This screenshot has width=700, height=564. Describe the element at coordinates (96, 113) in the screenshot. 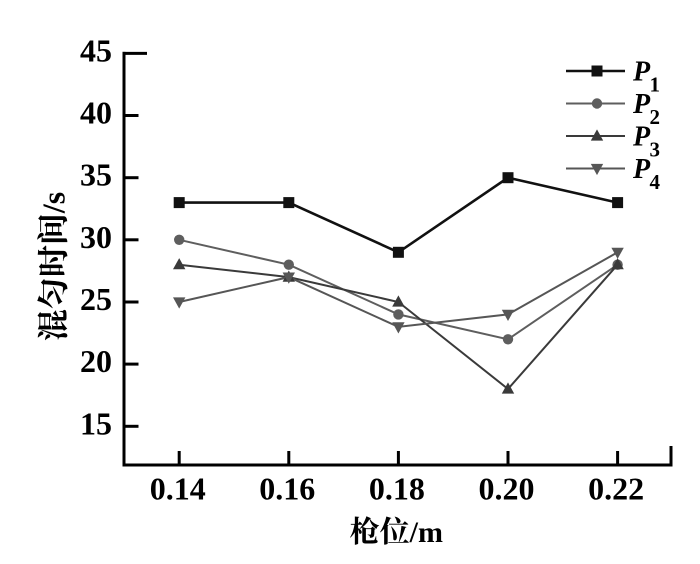

I see `svg-text: 40` at that location.